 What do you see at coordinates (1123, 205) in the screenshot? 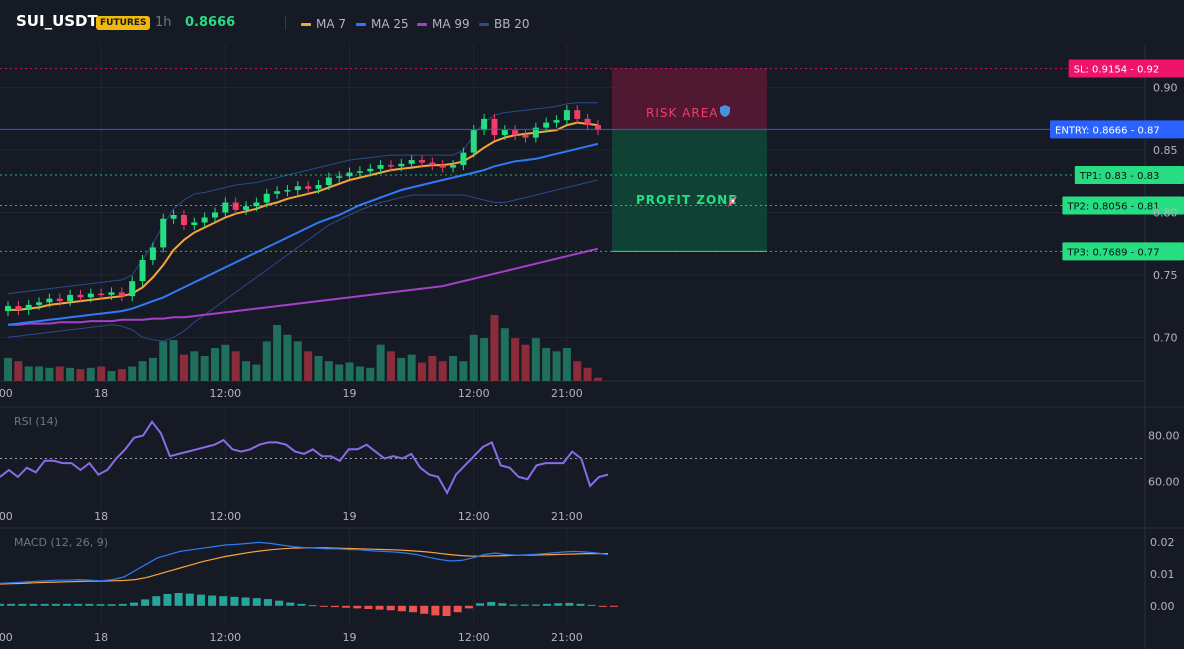
I see `tp2-level-tag` at bounding box center [1123, 205].